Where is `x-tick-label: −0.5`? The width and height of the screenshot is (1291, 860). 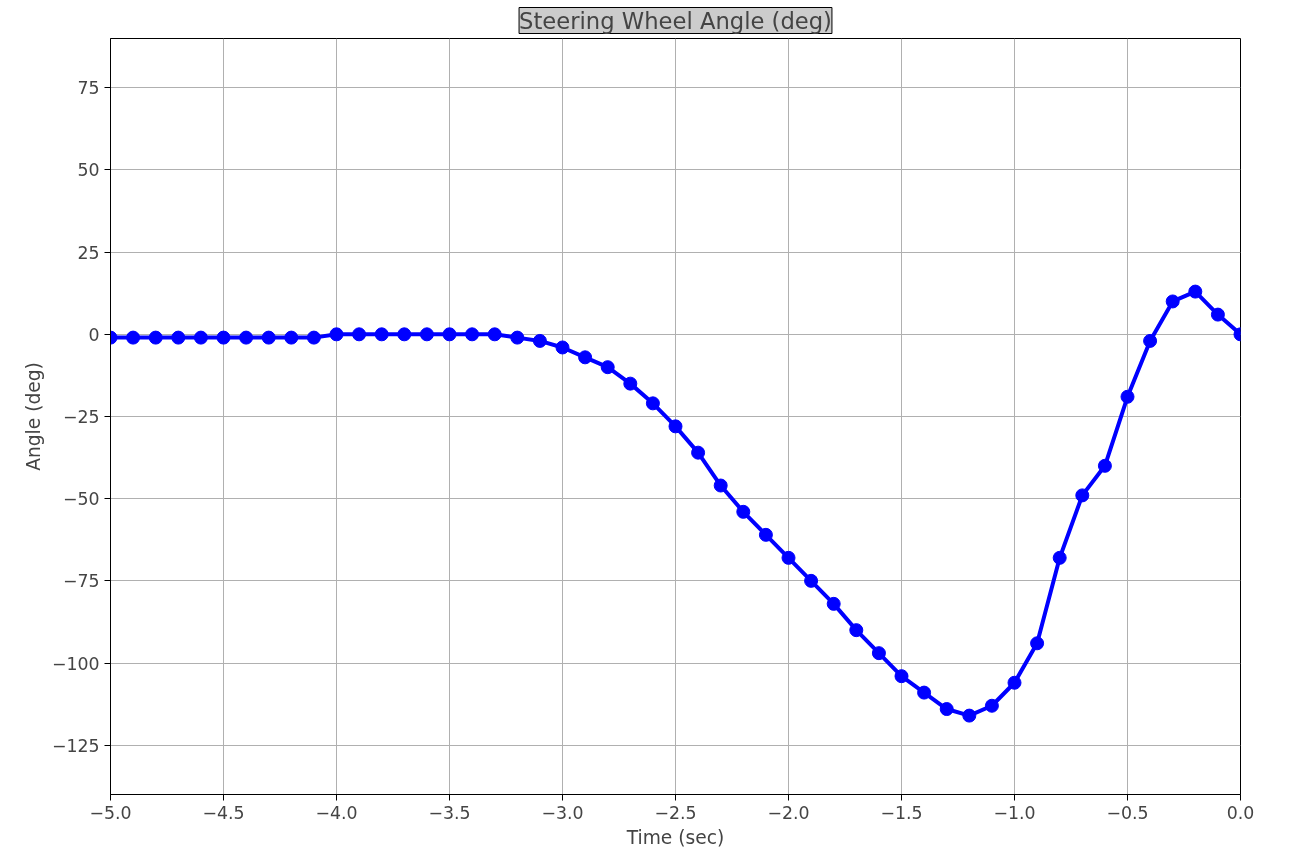 x-tick-label: −0.5 is located at coordinates (1127, 812).